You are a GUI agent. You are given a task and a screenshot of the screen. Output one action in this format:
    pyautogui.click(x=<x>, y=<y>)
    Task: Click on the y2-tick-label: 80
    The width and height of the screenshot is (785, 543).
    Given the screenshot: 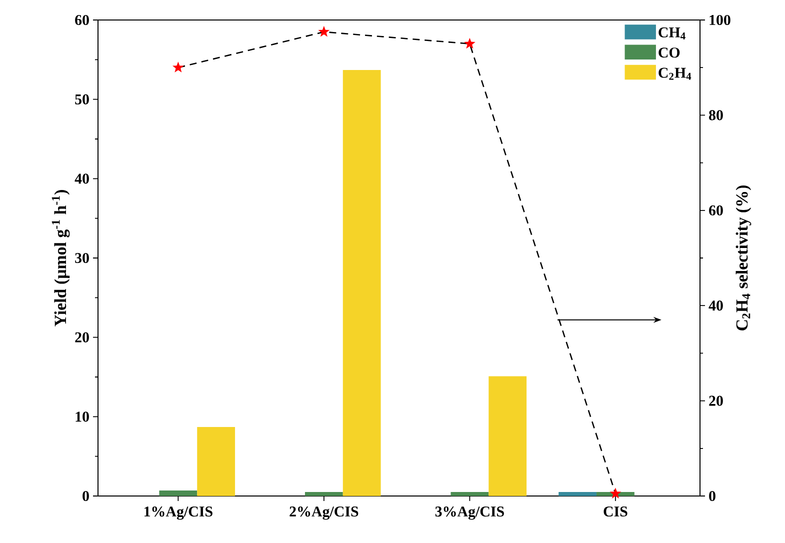 What is the action you would take?
    pyautogui.click(x=716, y=115)
    